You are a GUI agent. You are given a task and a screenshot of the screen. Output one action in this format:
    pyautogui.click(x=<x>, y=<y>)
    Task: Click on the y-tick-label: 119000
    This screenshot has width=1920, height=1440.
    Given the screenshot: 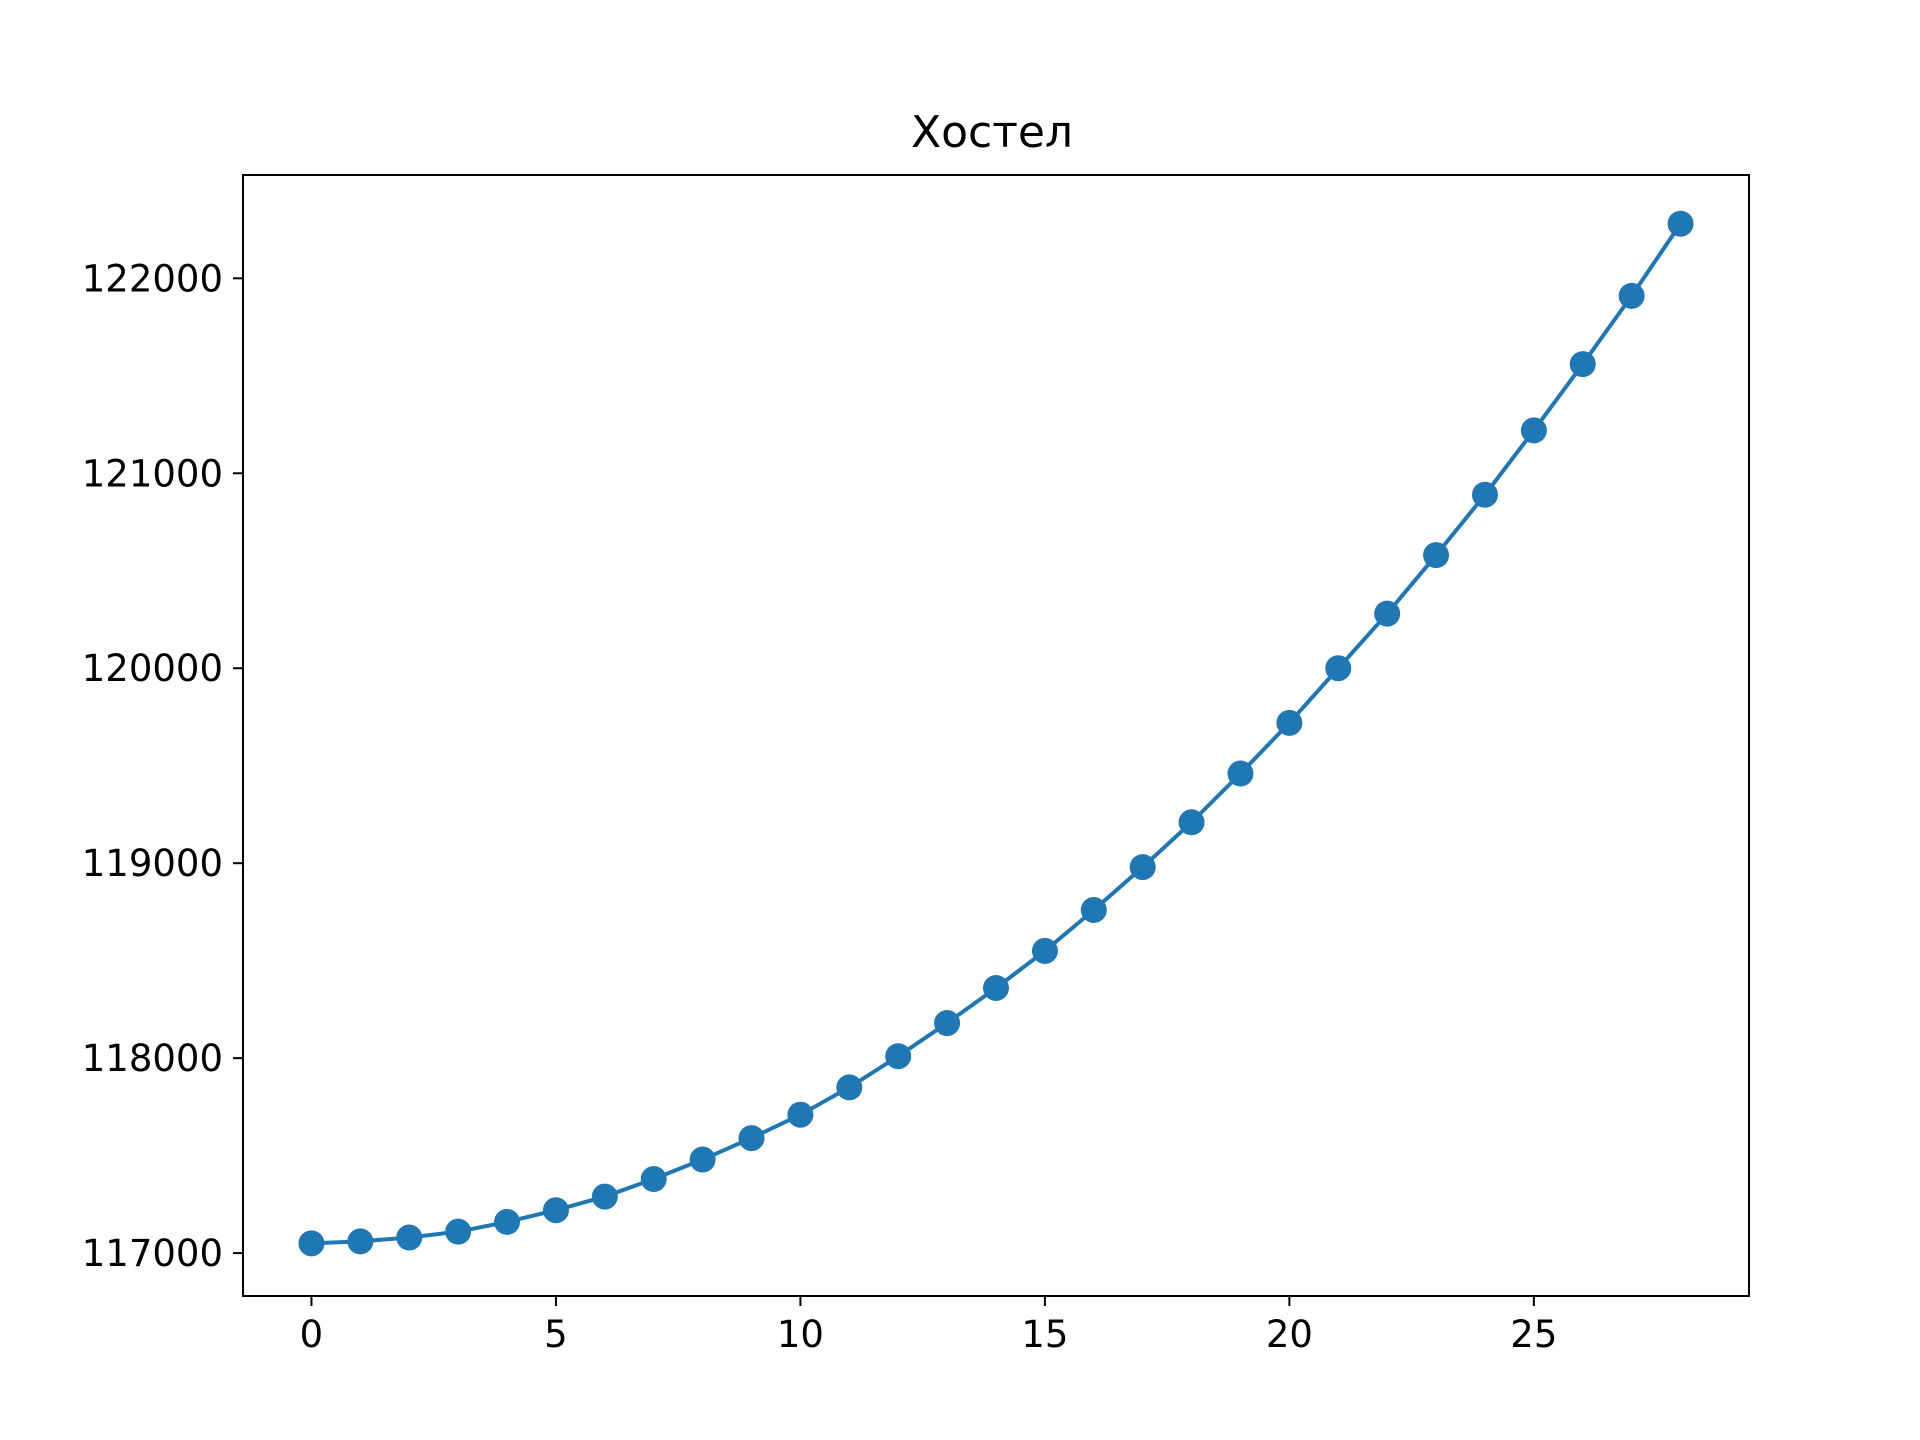 What is the action you would take?
    pyautogui.click(x=152, y=863)
    